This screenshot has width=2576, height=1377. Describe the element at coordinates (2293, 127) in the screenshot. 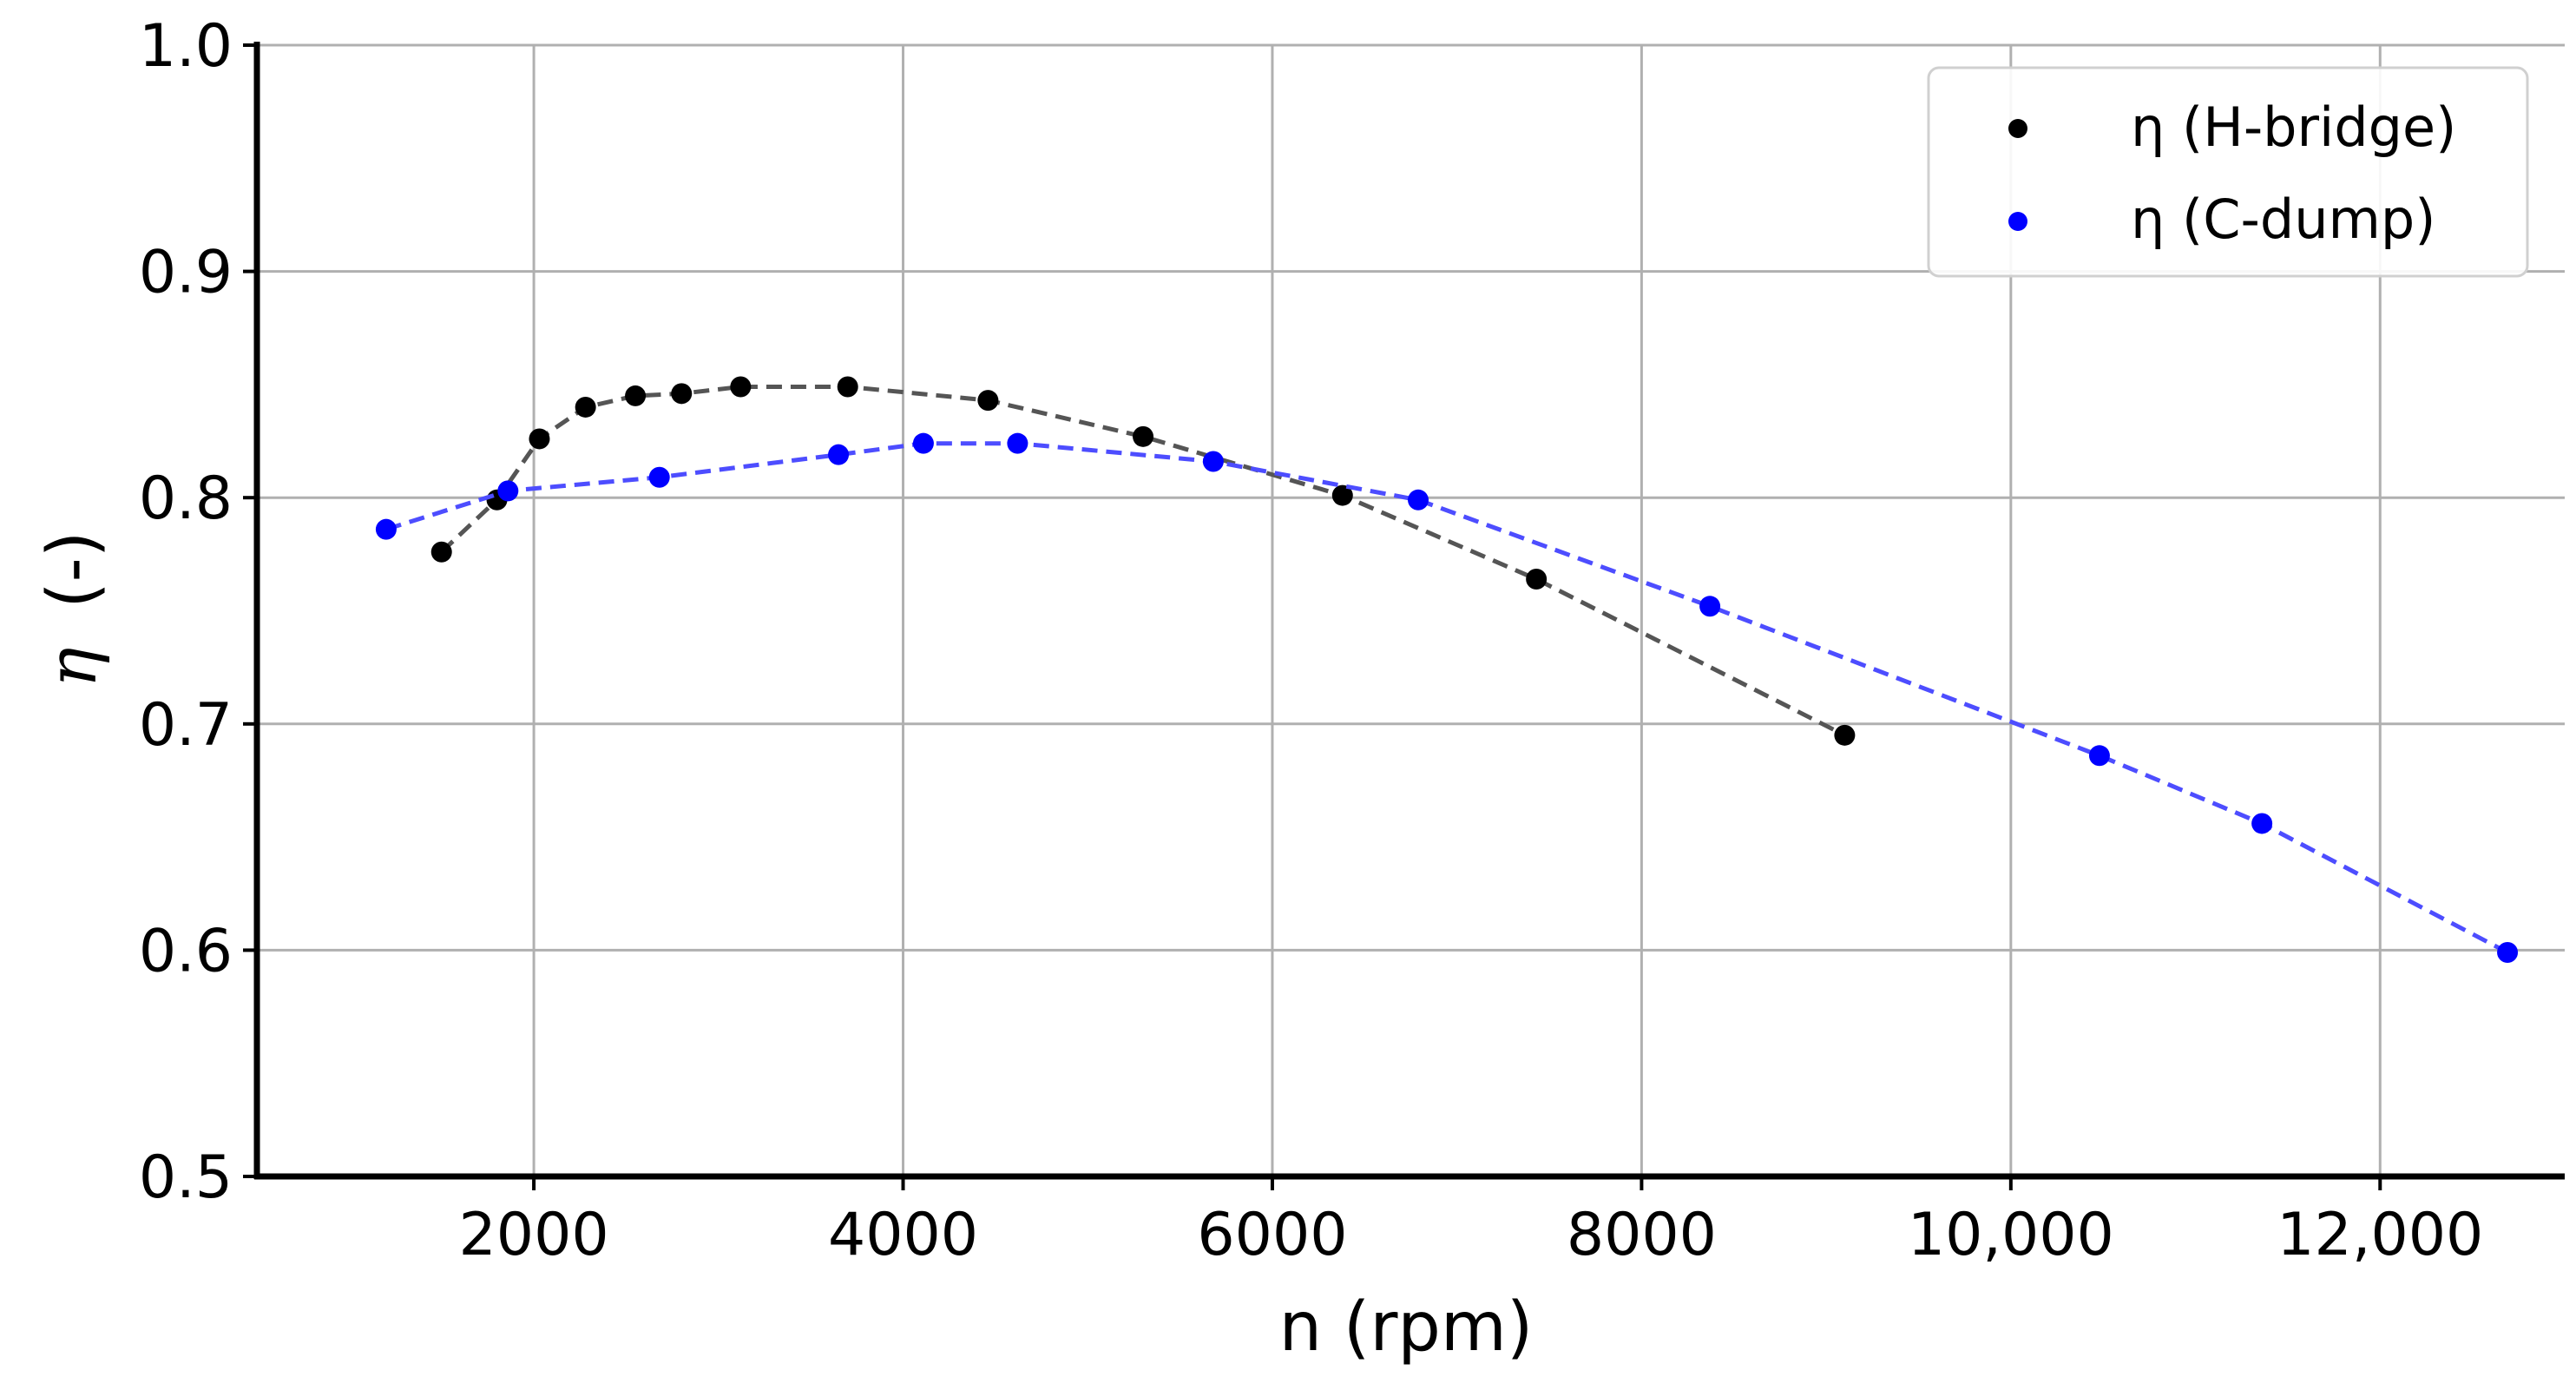

I see `legend-label-h-bridge: η (H-bridge)` at that location.